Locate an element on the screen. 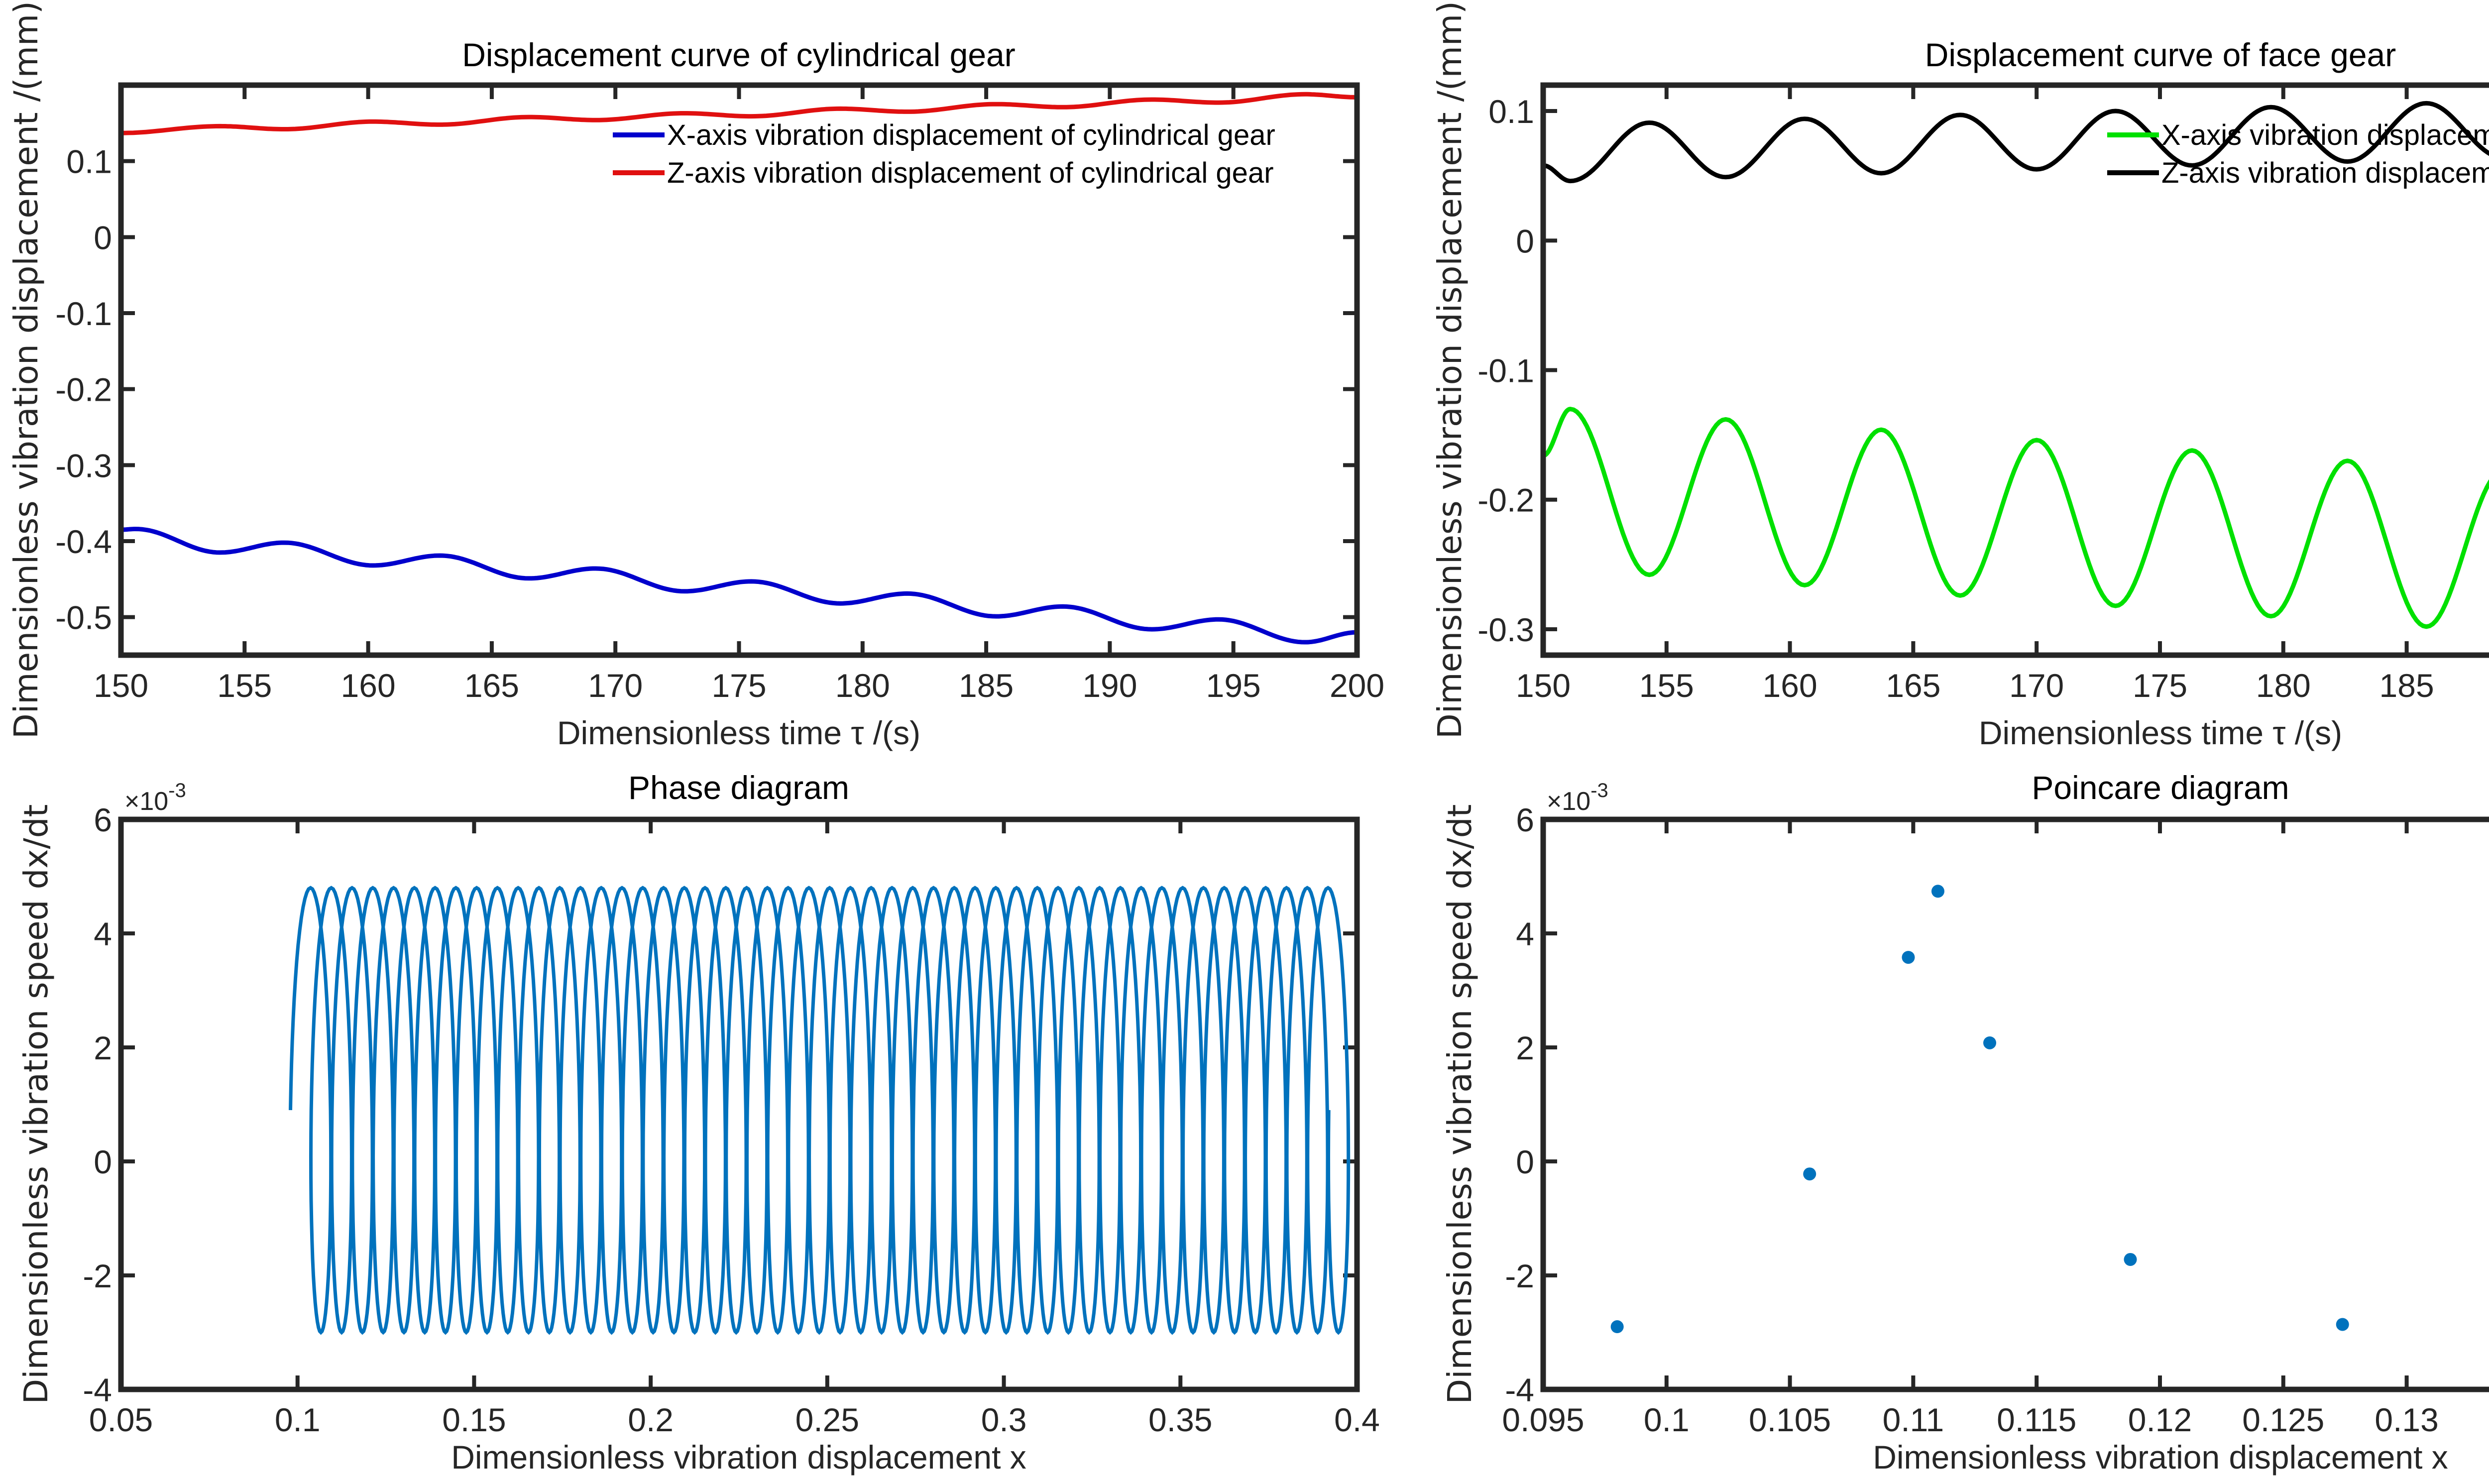 This screenshot has width=2489, height=1484. x-tick-label: 0.095 is located at coordinates (1543, 1419).